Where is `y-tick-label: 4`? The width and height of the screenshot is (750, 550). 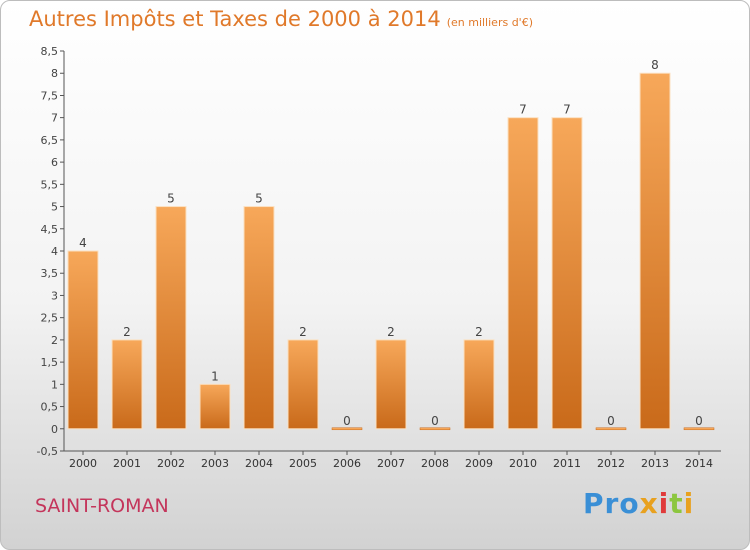
y-tick-label: 4 is located at coordinates (54, 251).